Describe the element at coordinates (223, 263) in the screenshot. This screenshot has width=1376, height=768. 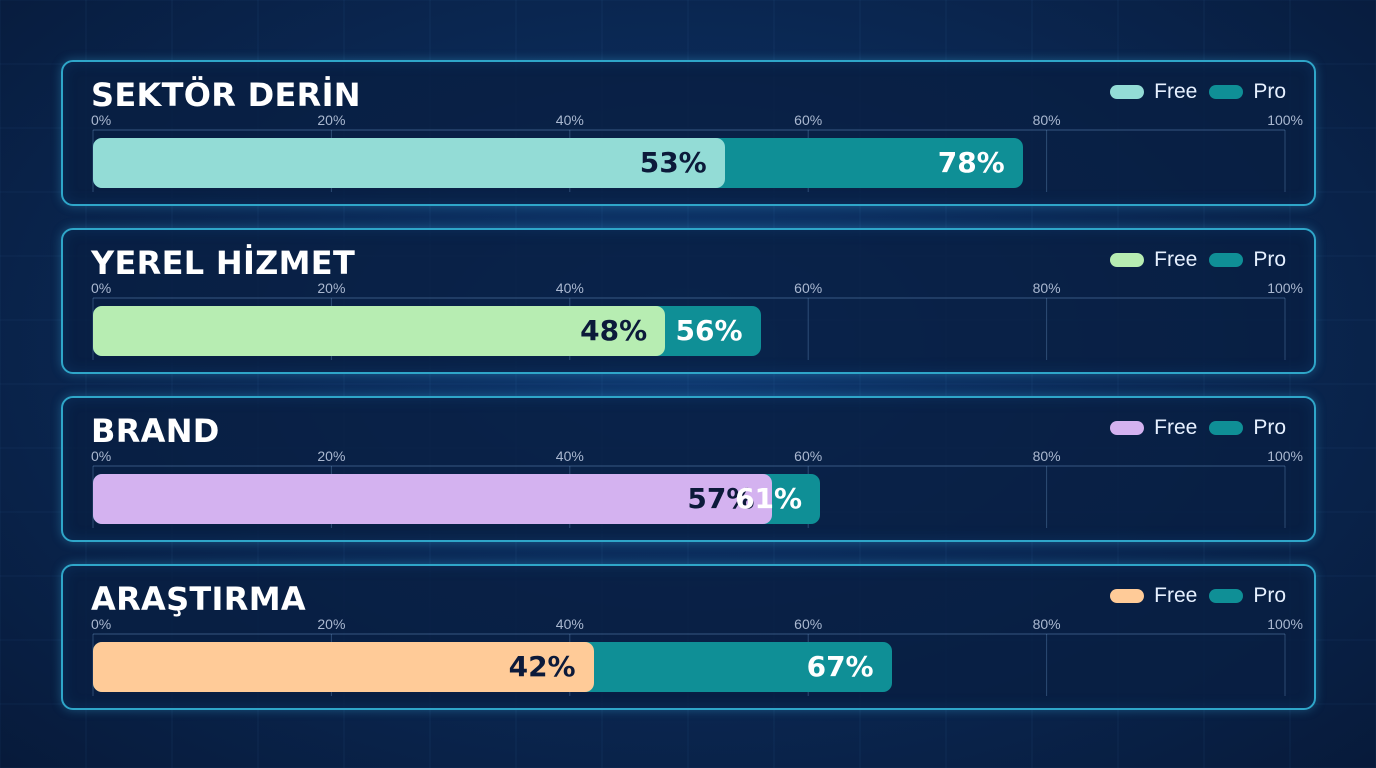
I see `panel-title: YEREL HİZMET` at that location.